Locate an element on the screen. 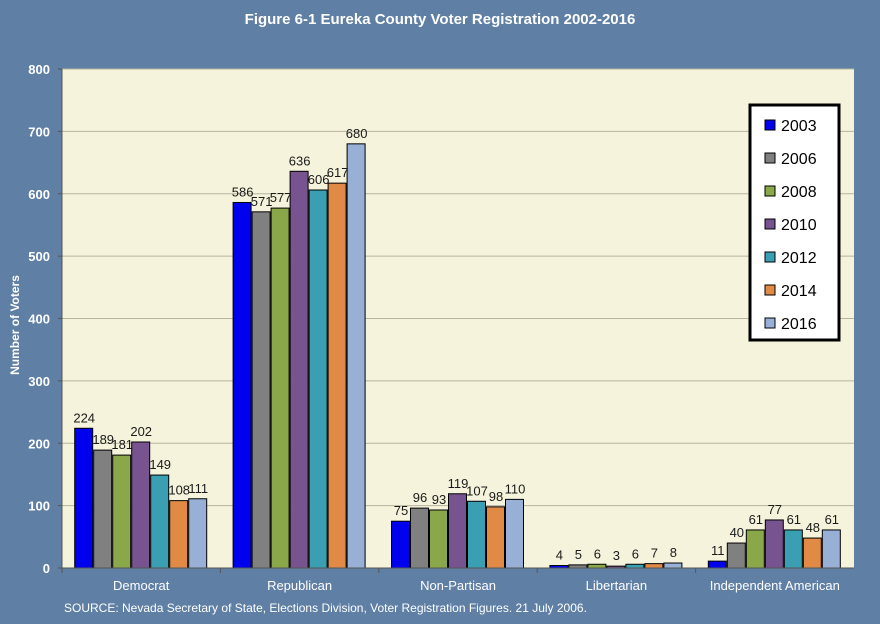 The width and height of the screenshot is (880, 624). bar-2006-democrat is located at coordinates (103, 509).